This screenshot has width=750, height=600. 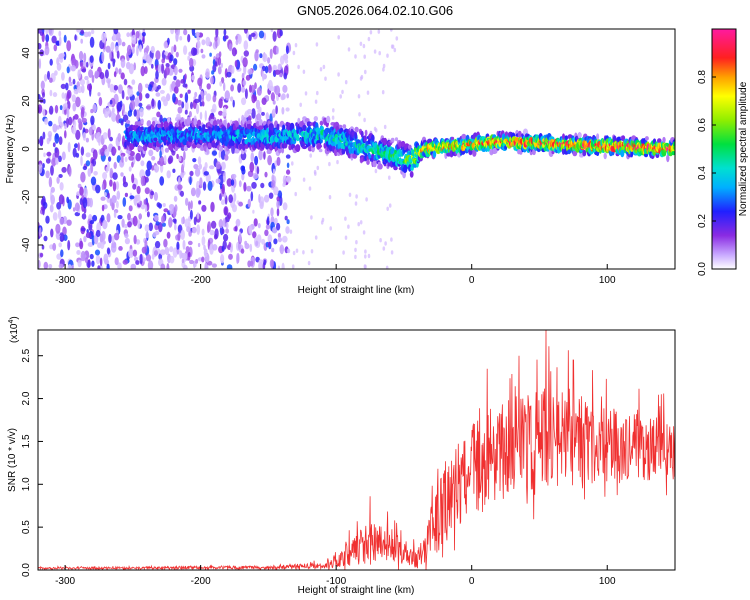 What do you see at coordinates (702, 125) in the screenshot?
I see `colorbar-tick-label: 0.6` at bounding box center [702, 125].